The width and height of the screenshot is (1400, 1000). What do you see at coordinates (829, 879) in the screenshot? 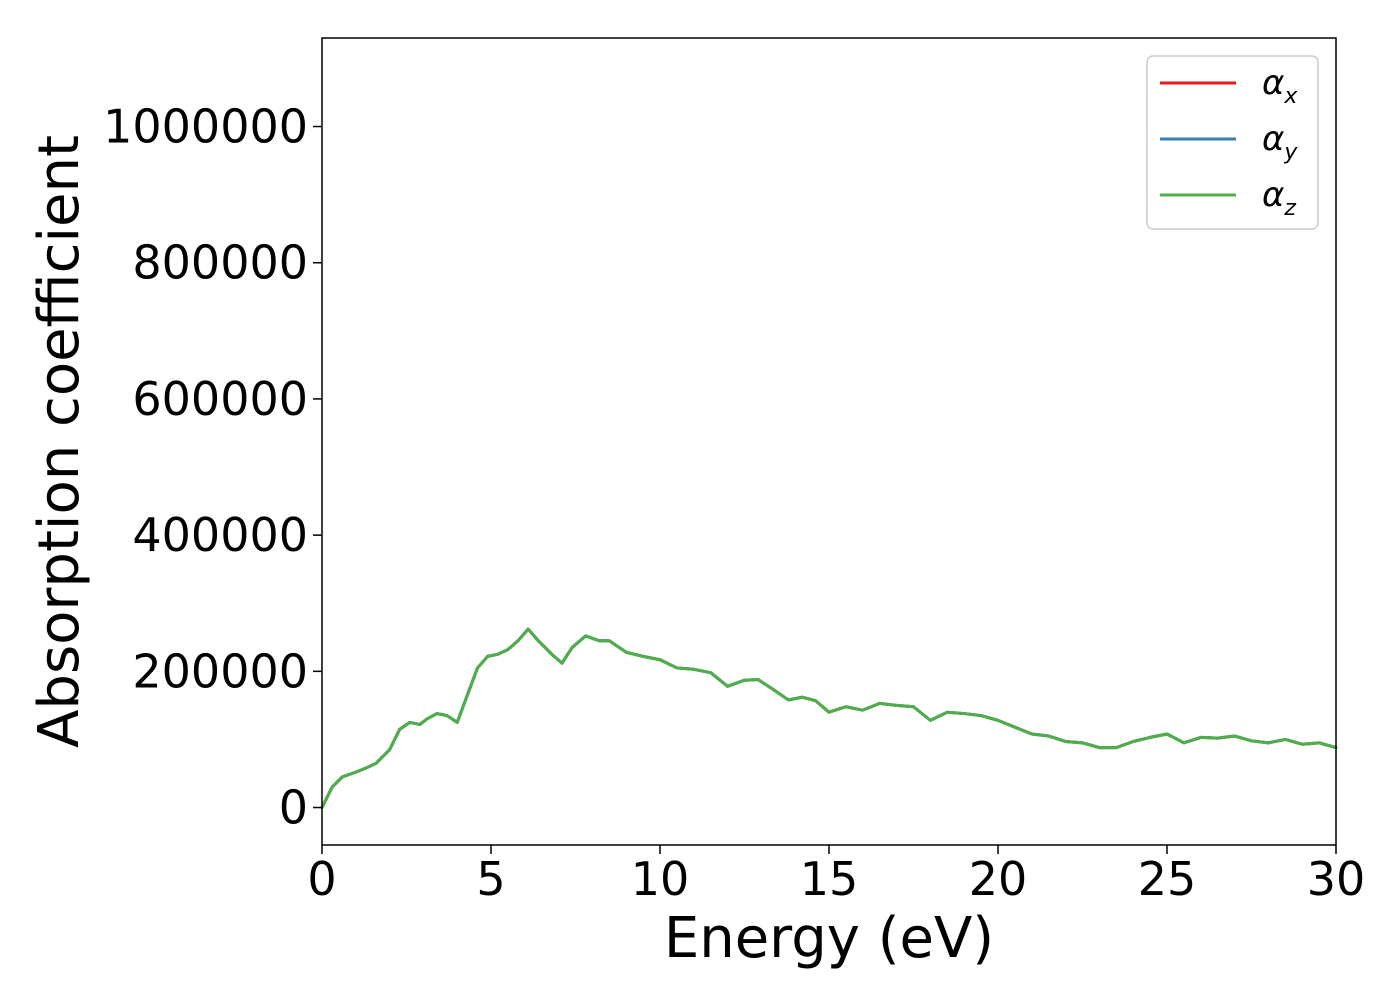
I see `x-tick-label: 15` at bounding box center [829, 879].